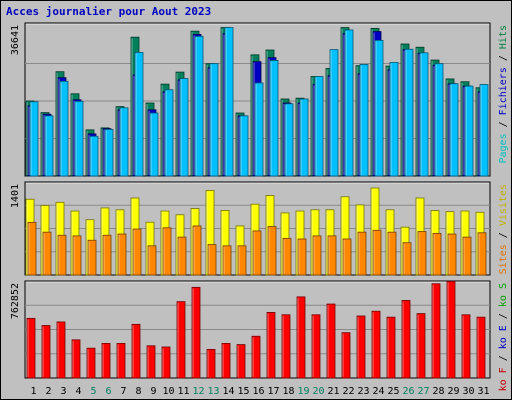 The width and height of the screenshot is (512, 400). What do you see at coordinates (468, 391) in the screenshot?
I see `x-label-day-30: 30` at bounding box center [468, 391].